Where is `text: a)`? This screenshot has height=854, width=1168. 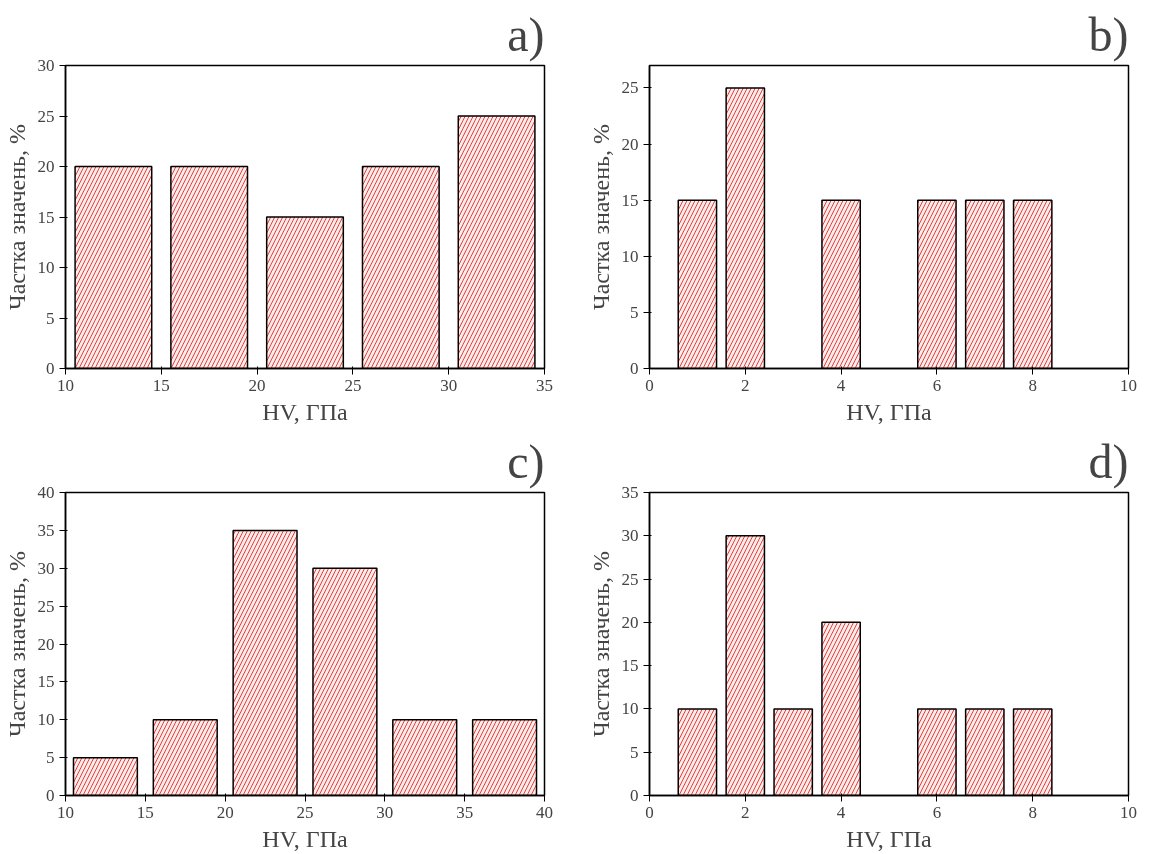
text: a) is located at coordinates (526, 34).